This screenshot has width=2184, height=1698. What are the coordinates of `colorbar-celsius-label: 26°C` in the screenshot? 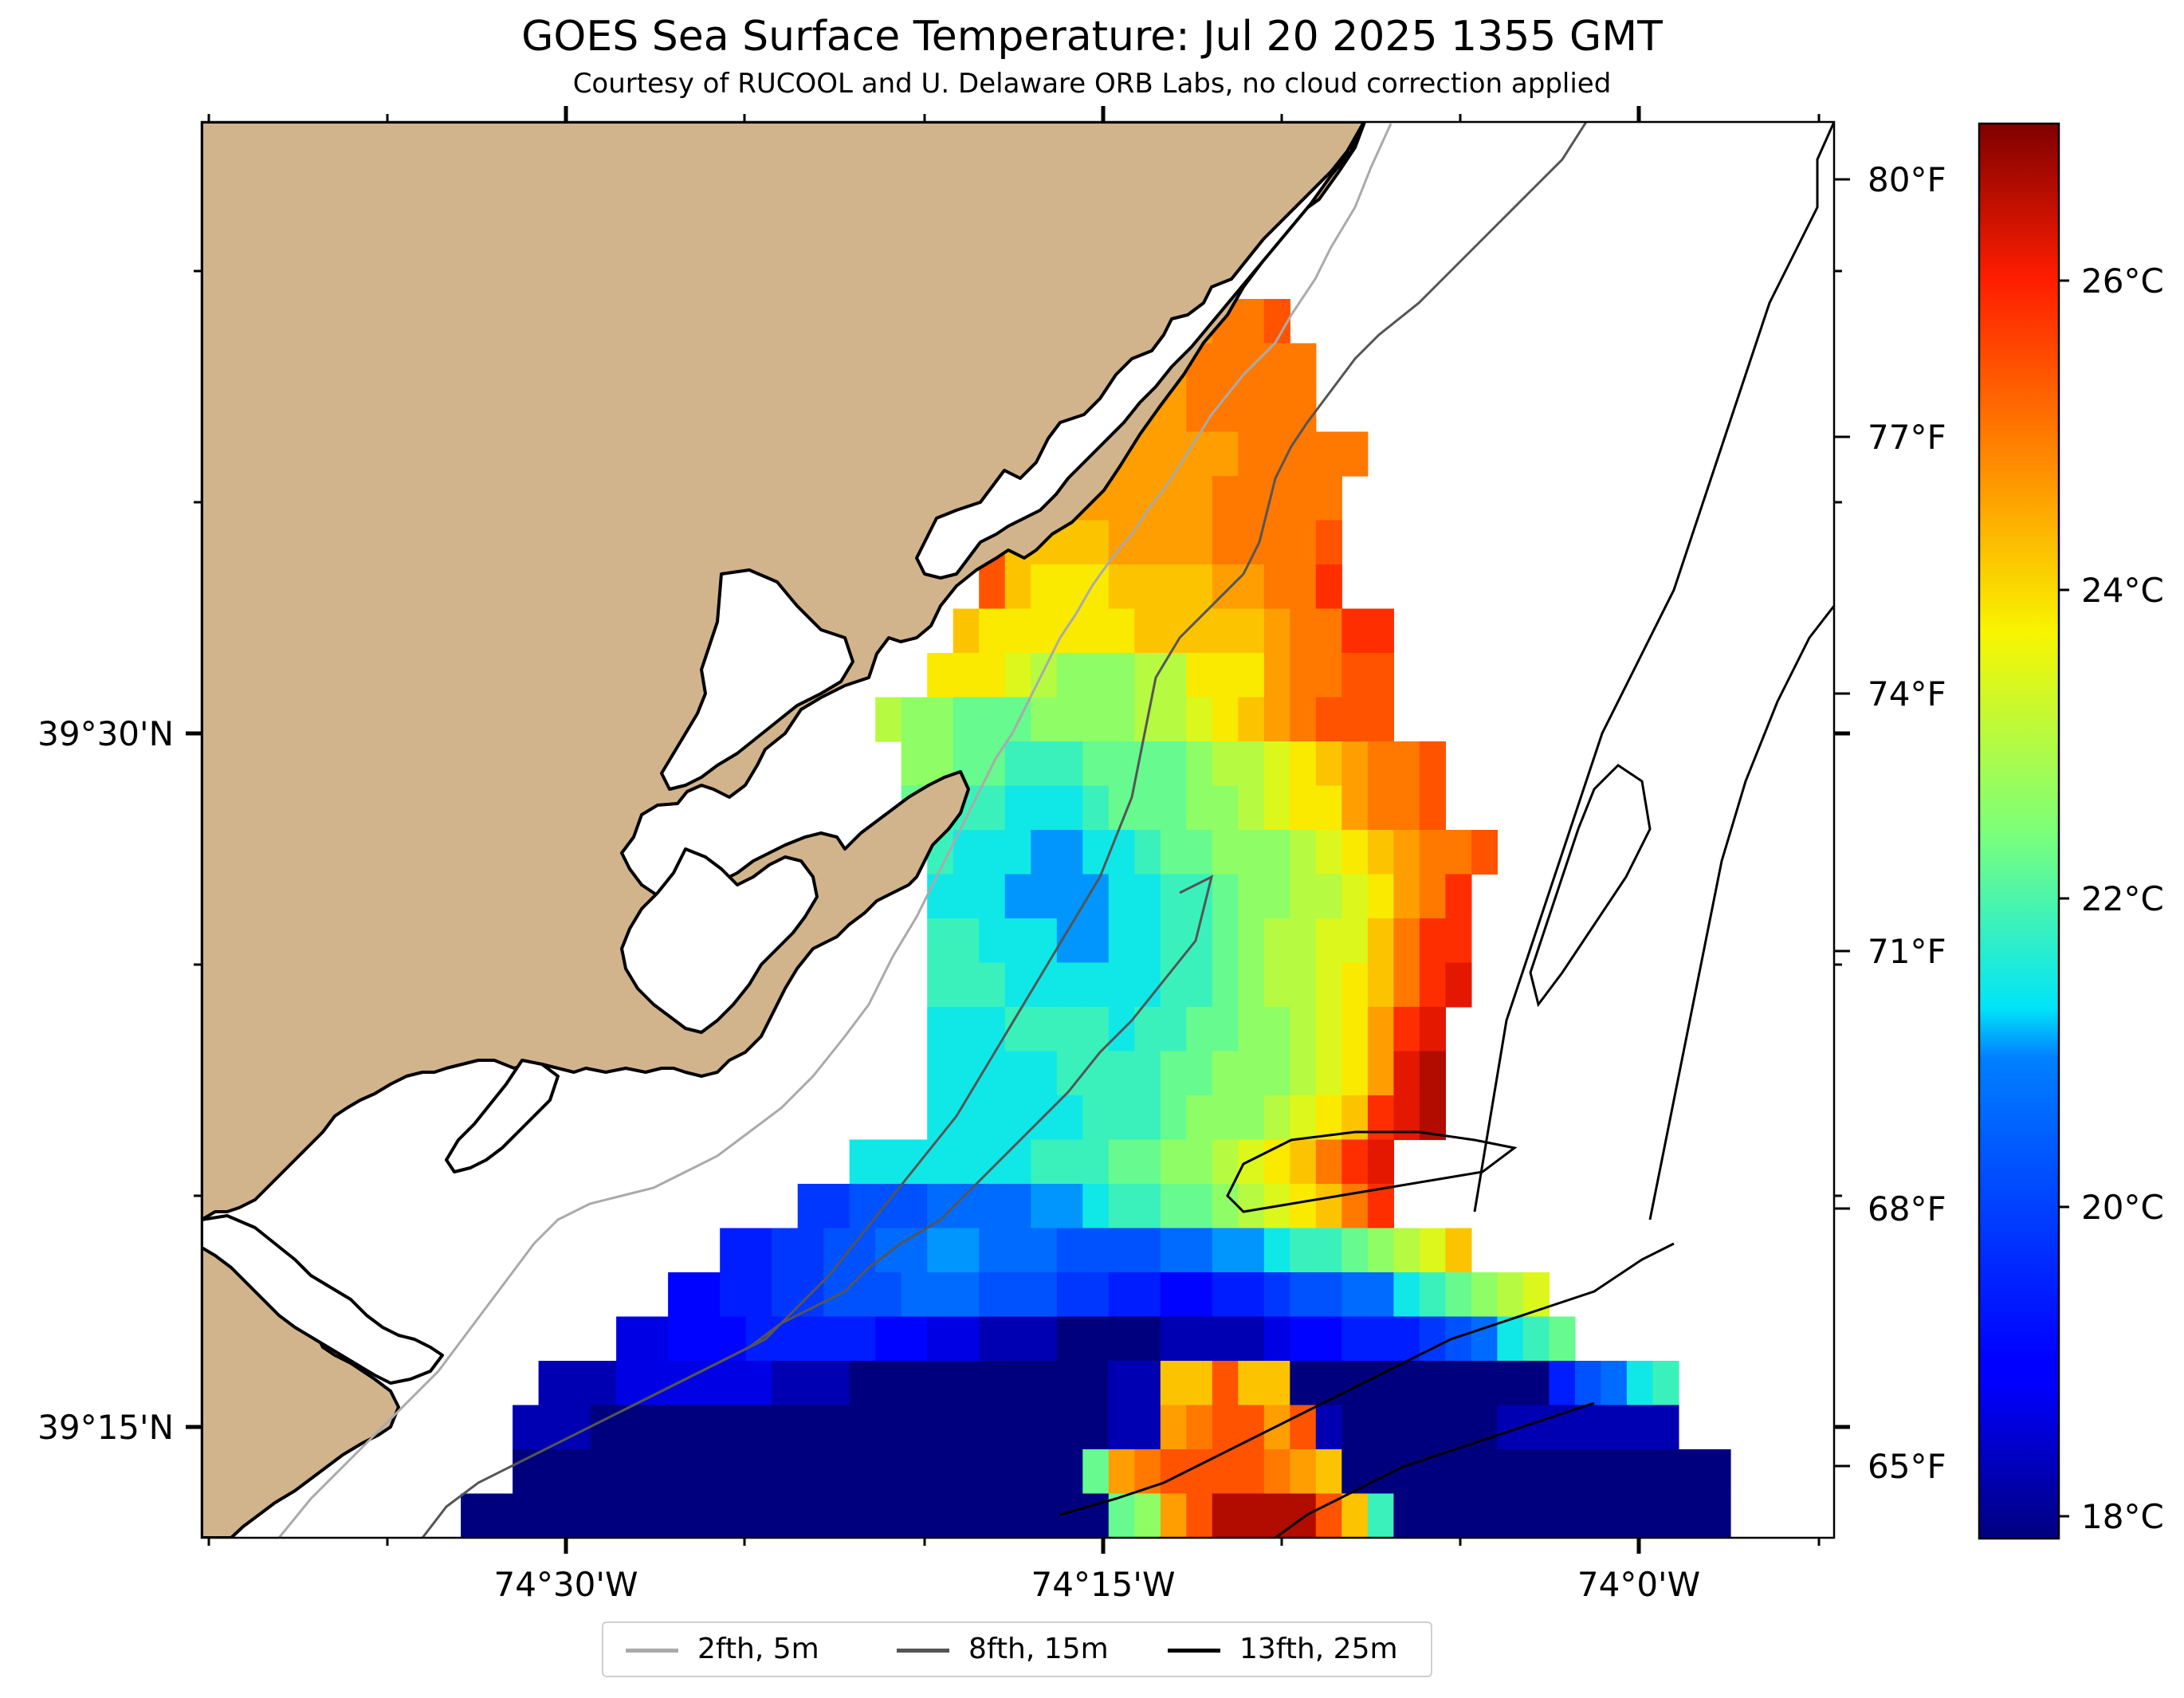 It's located at (2122, 281).